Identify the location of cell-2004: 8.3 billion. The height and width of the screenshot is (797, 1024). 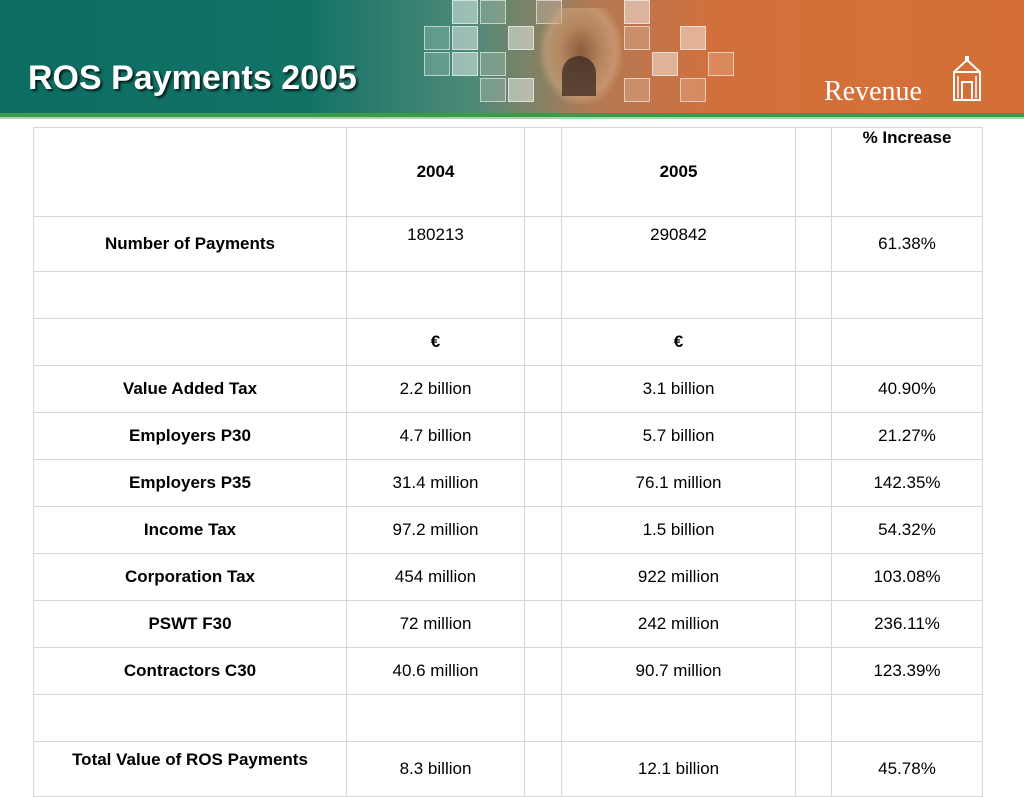
(435, 769).